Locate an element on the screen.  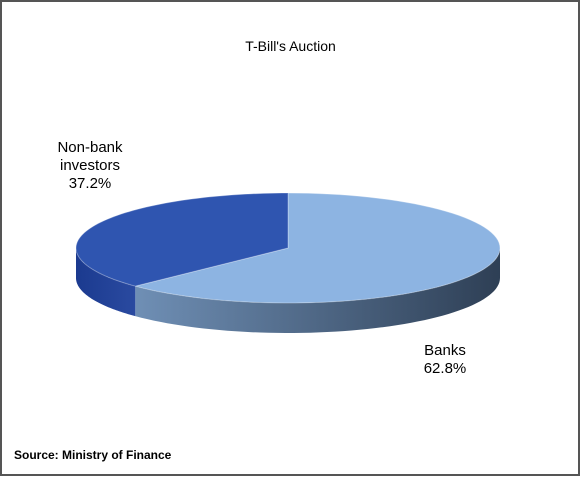
pie-slice is located at coordinates (182, 254).